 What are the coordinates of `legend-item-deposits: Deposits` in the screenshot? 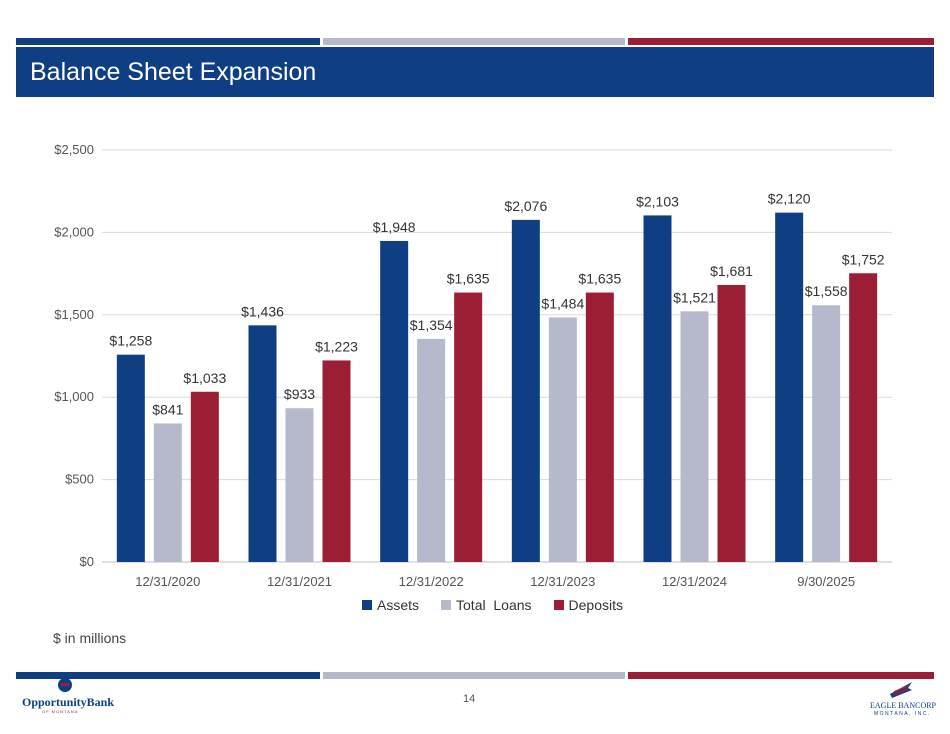 It's located at (588, 605).